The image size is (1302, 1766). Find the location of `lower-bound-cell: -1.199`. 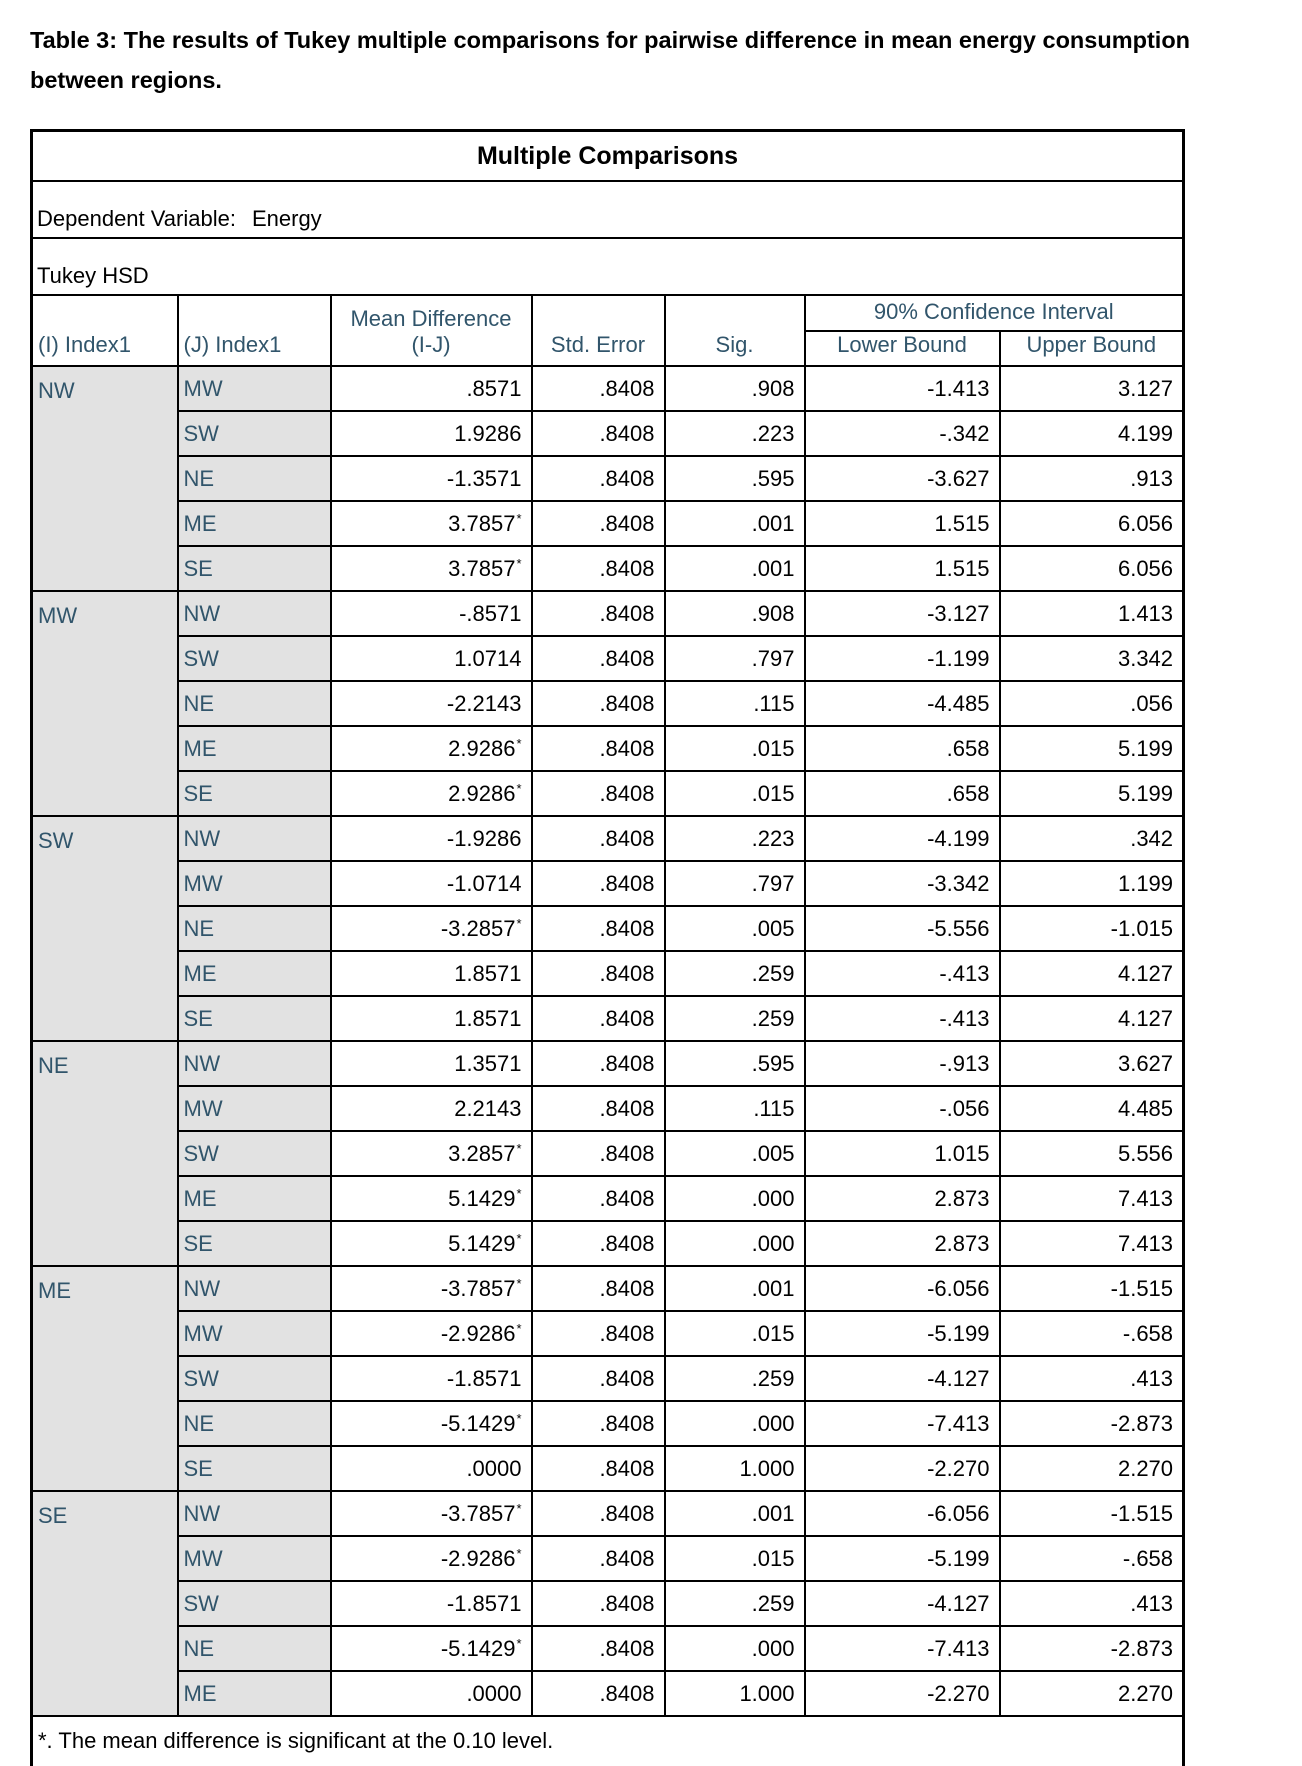

lower-bound-cell: -1.199 is located at coordinates (902, 658).